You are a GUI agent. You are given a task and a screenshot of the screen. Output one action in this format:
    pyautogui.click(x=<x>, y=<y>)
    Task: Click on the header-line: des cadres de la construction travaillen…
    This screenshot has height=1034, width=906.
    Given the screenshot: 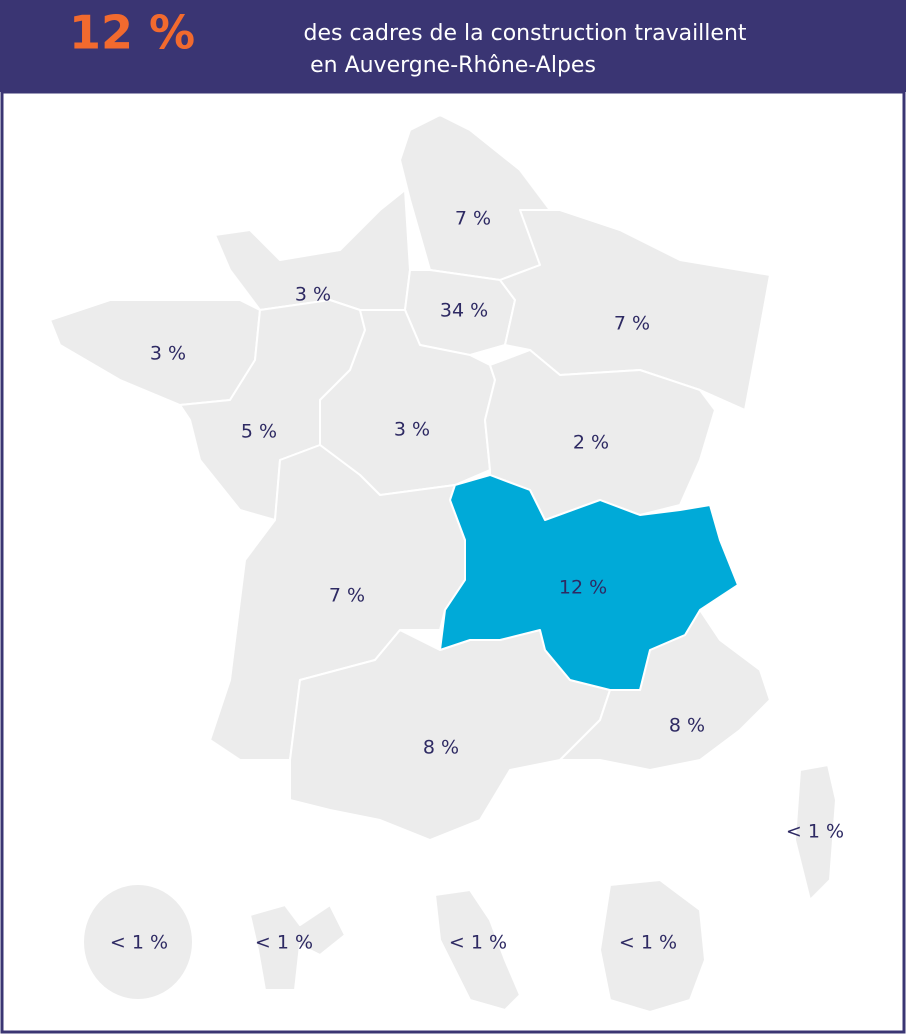 What is the action you would take?
    pyautogui.click(x=524, y=33)
    